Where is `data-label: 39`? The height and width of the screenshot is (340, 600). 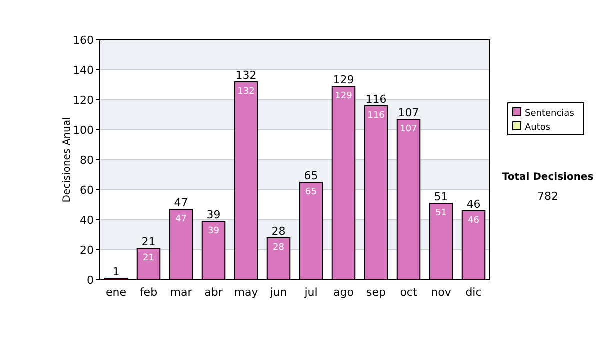
data-label: 39 is located at coordinates (214, 231).